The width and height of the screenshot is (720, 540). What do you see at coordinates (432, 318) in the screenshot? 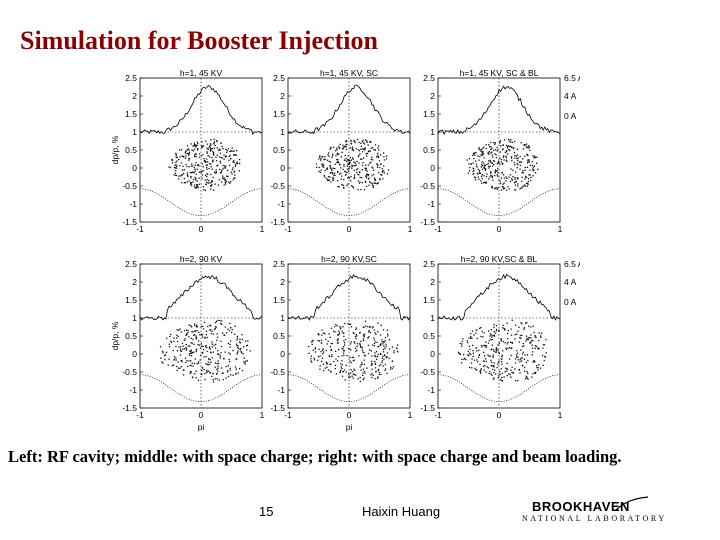
I see `y-tick-label: 1` at bounding box center [432, 318].